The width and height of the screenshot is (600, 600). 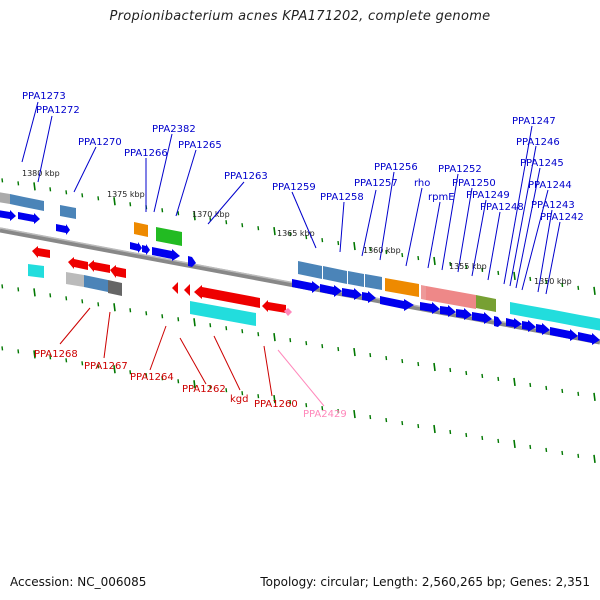 I want to click on feature-bar-steelblue-rev, so click(x=96, y=283).